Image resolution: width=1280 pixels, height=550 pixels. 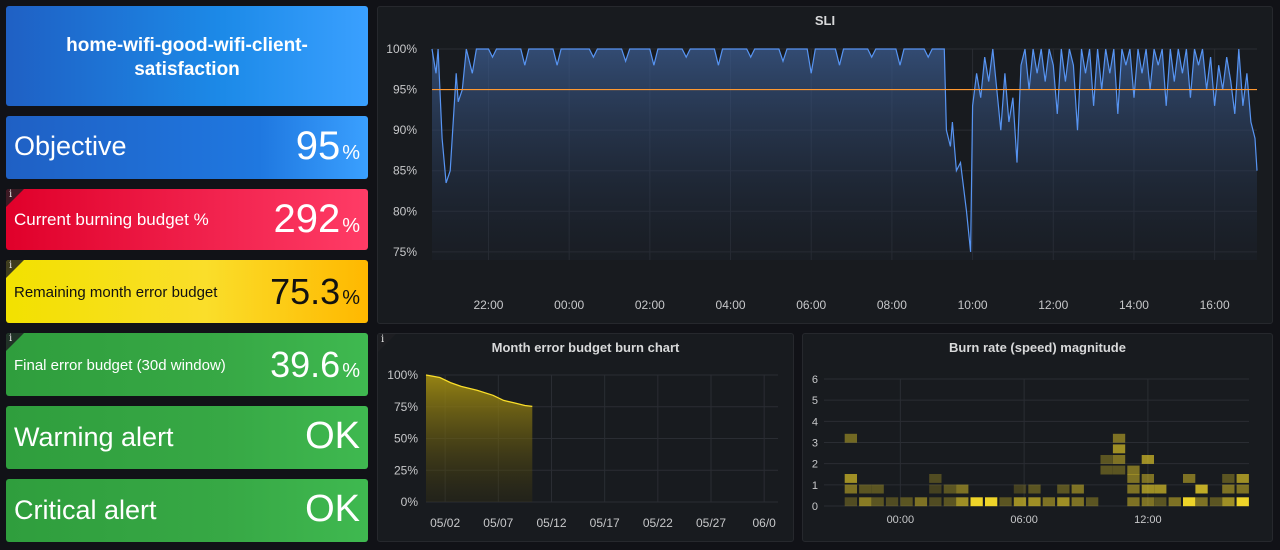 I want to click on objective-unit: %, so click(x=351, y=153).